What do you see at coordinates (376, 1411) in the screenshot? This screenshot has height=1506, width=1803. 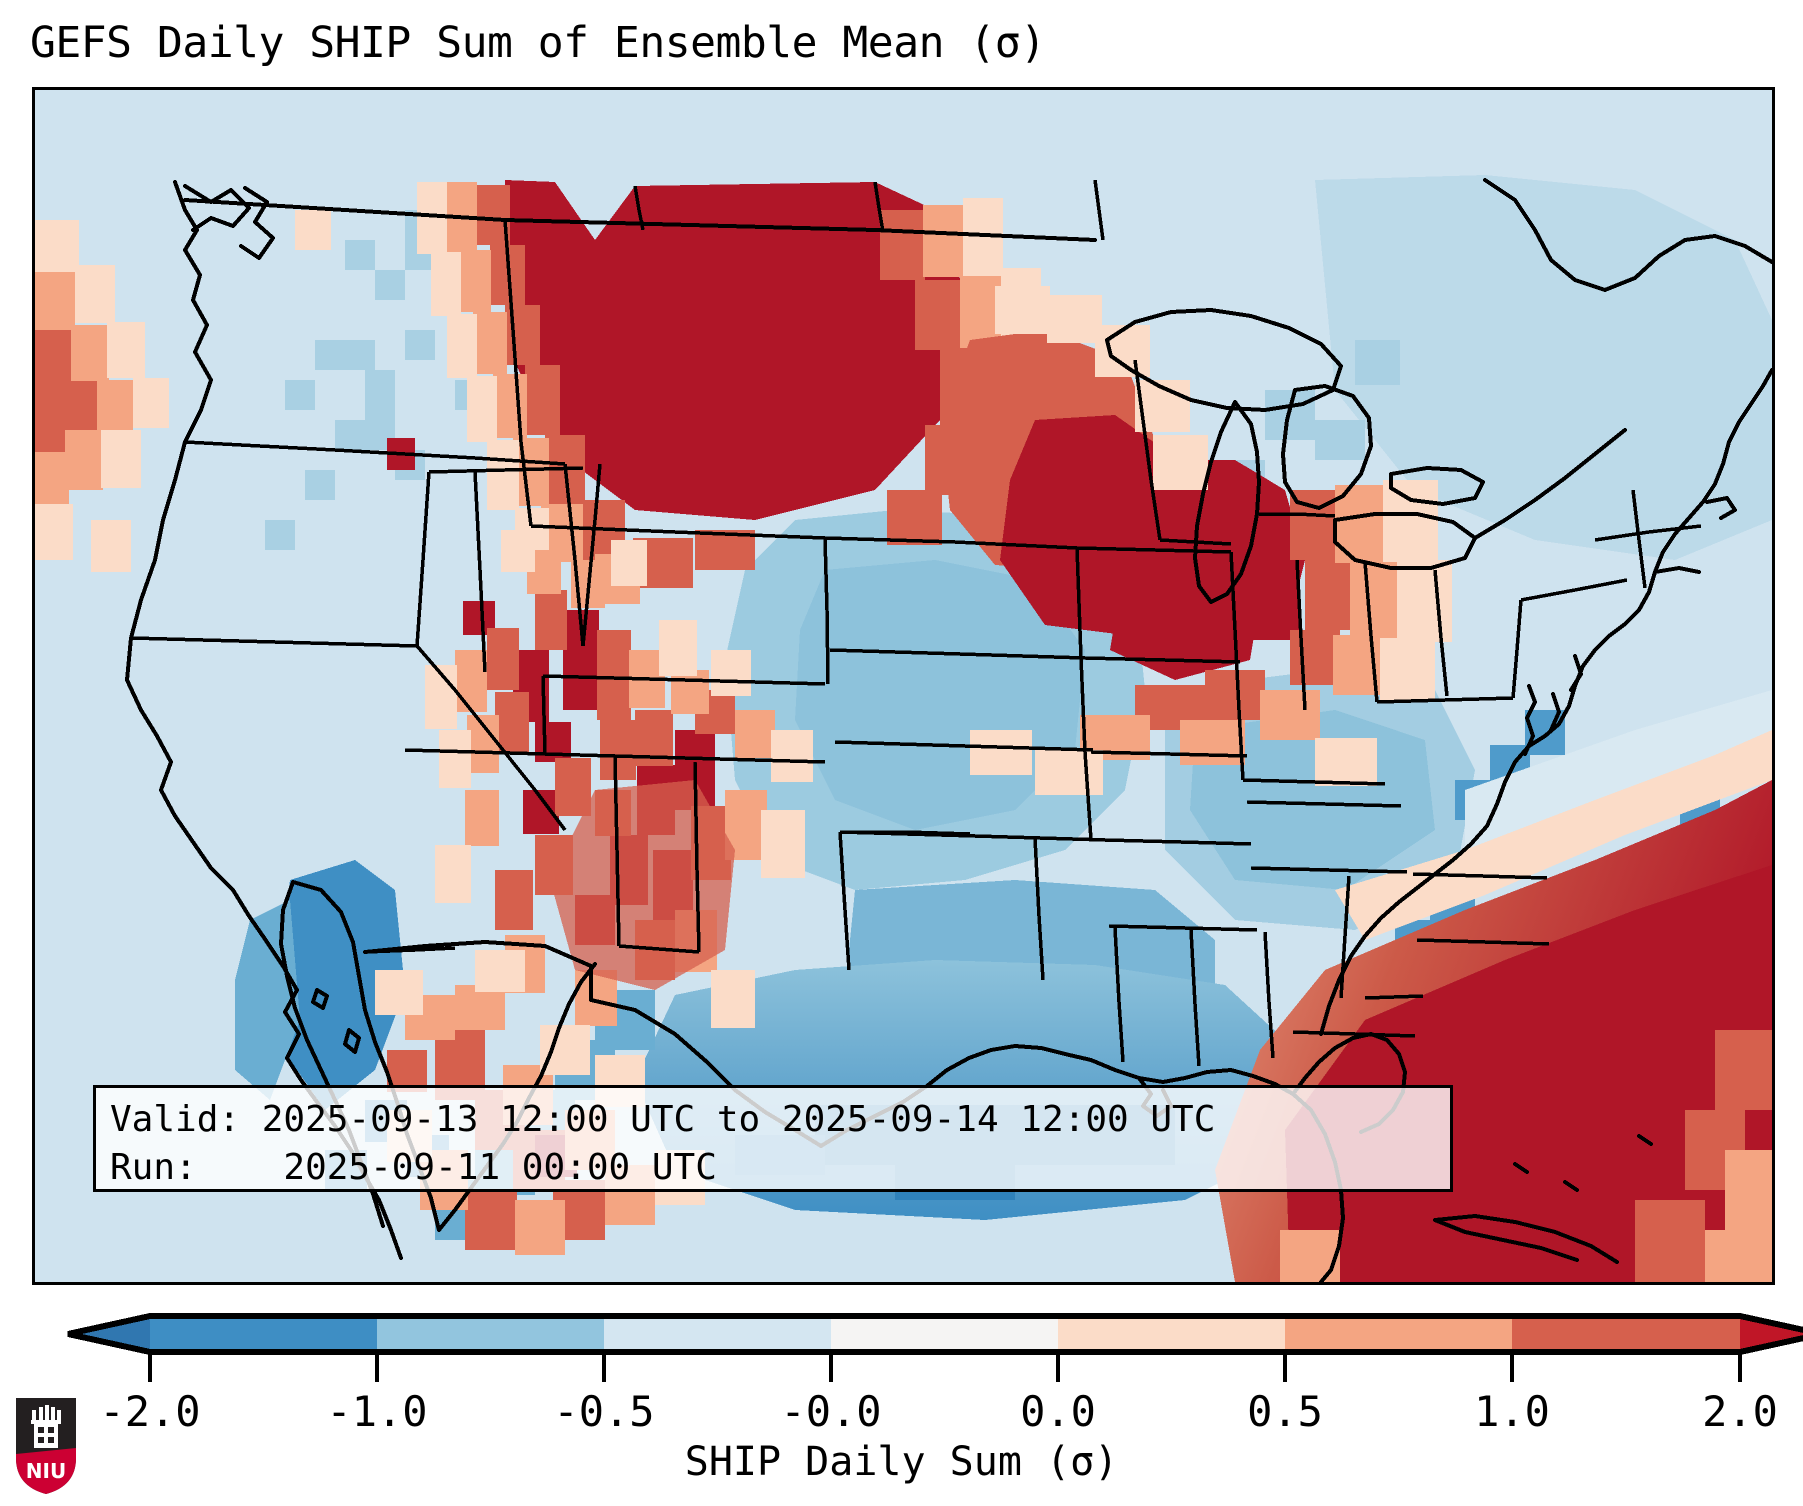 I see `colorbar-tick-label: -1.0` at bounding box center [376, 1411].